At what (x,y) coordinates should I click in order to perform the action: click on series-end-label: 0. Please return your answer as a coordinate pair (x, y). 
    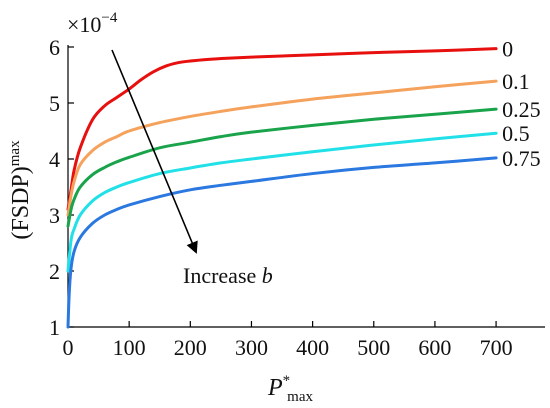
    Looking at the image, I should click on (507, 49).